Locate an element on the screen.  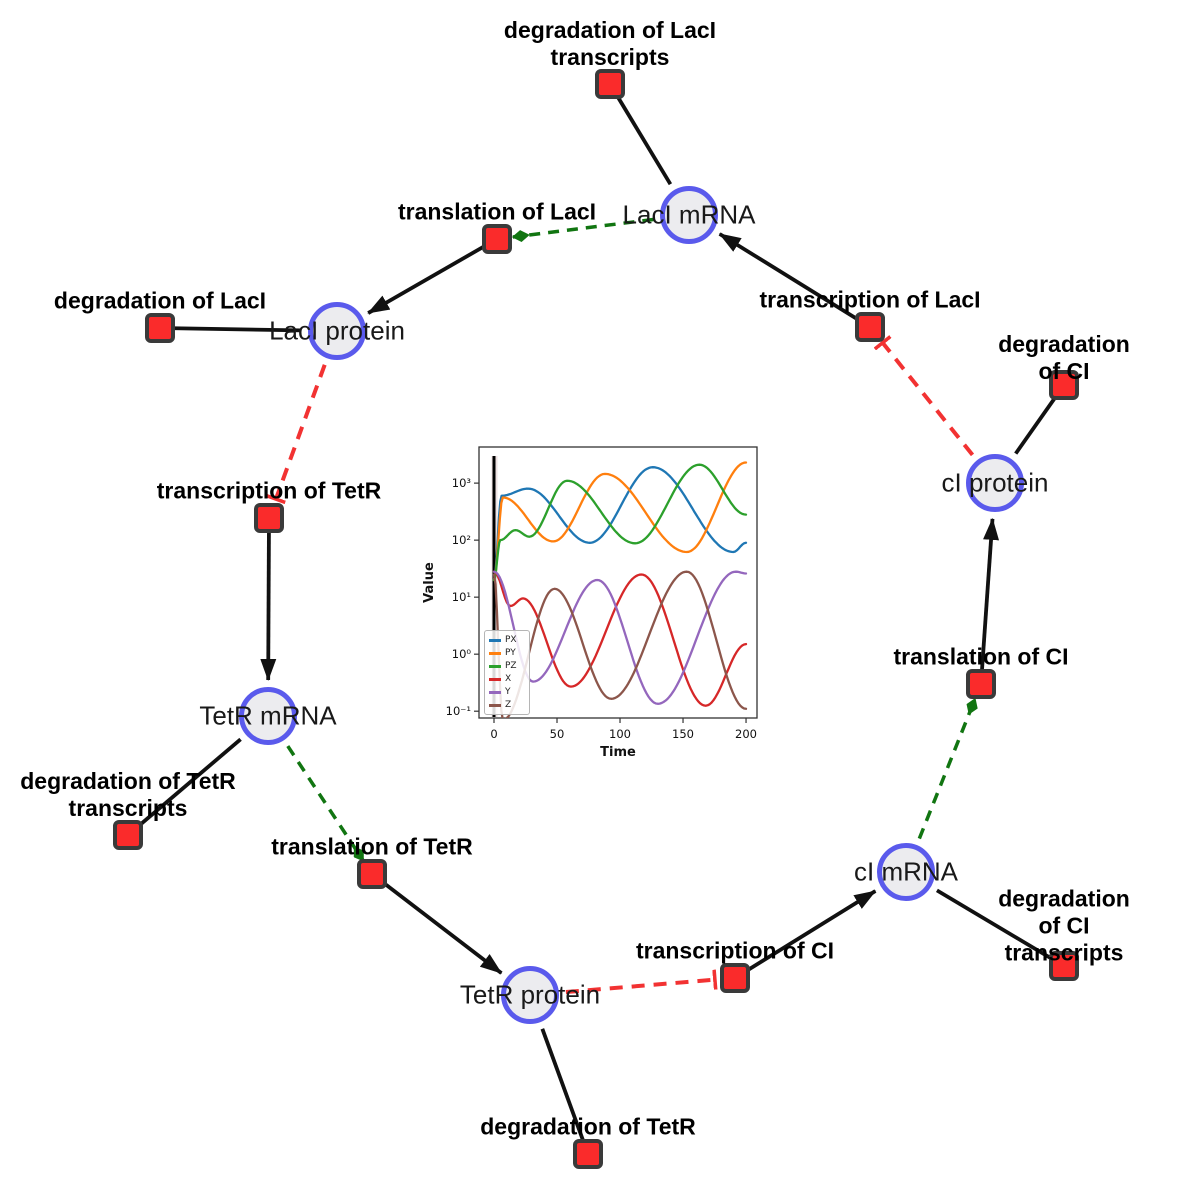
edge-inhibitor-laci_protein-to-tx_tetr is located at coordinates (296, 434).